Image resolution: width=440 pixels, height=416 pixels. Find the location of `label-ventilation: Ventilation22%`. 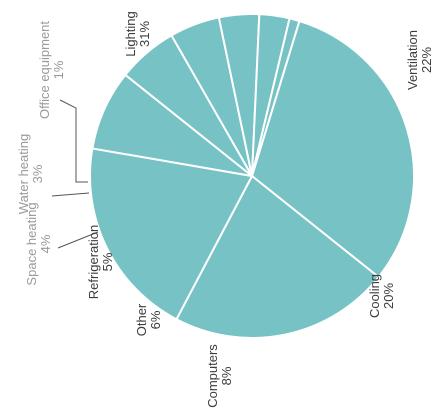

label-ventilation: Ventilation22% is located at coordinates (419, 60).